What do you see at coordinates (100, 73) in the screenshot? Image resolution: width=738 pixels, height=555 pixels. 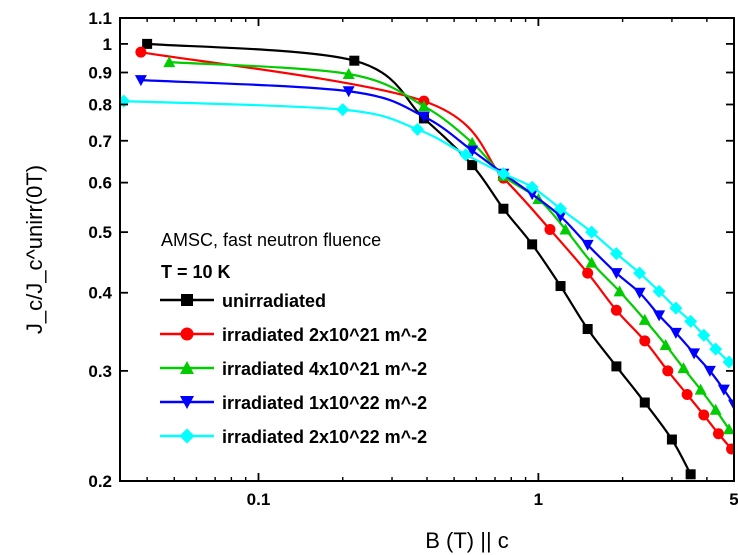 I see `y-tick-label-7: 0.9` at bounding box center [100, 73].